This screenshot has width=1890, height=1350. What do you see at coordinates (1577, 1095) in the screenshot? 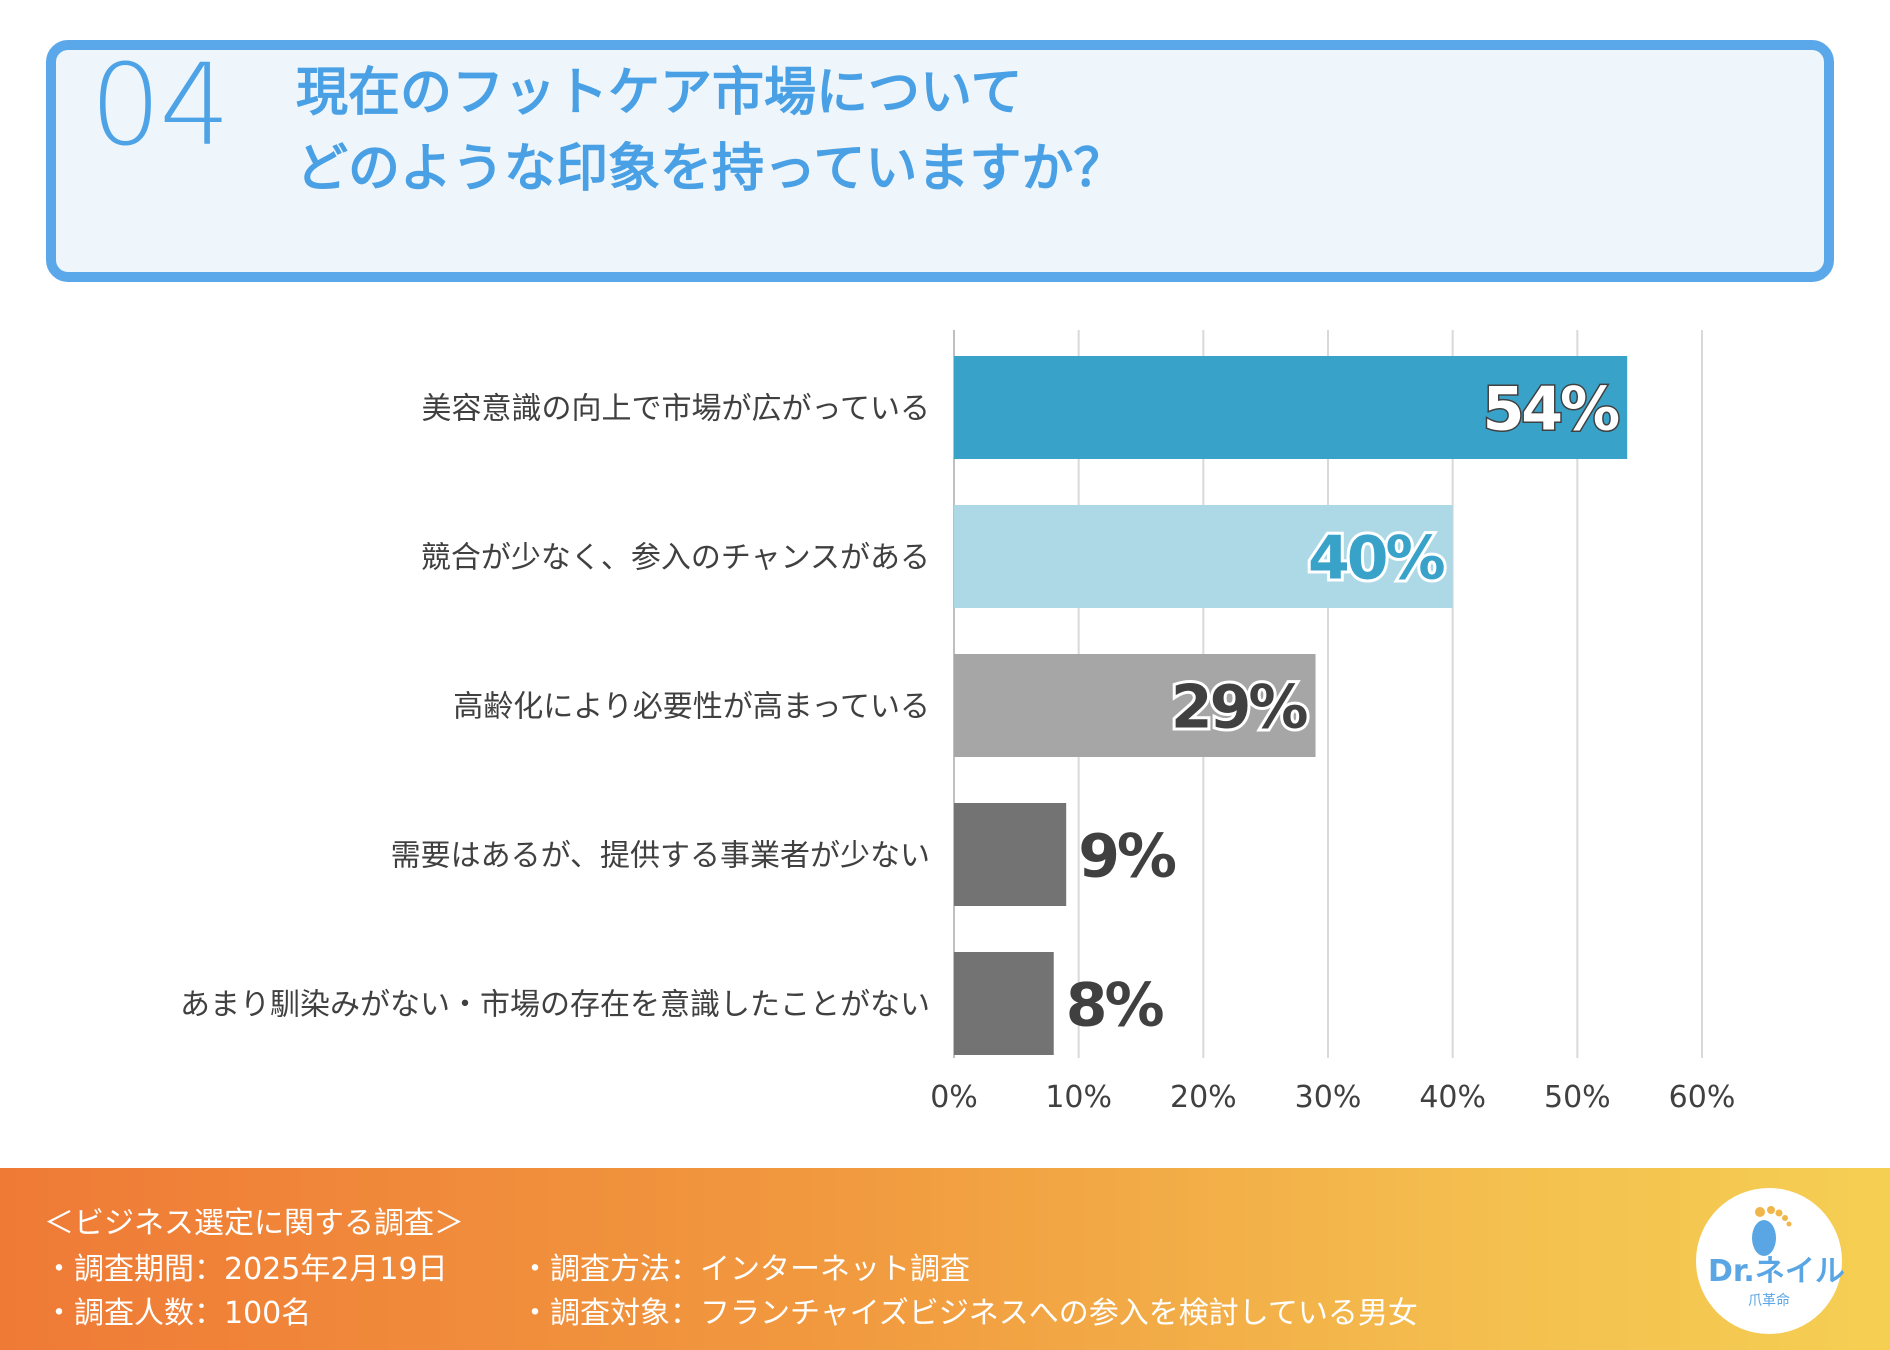
I see `x-tick-label: 50%` at bounding box center [1577, 1095].